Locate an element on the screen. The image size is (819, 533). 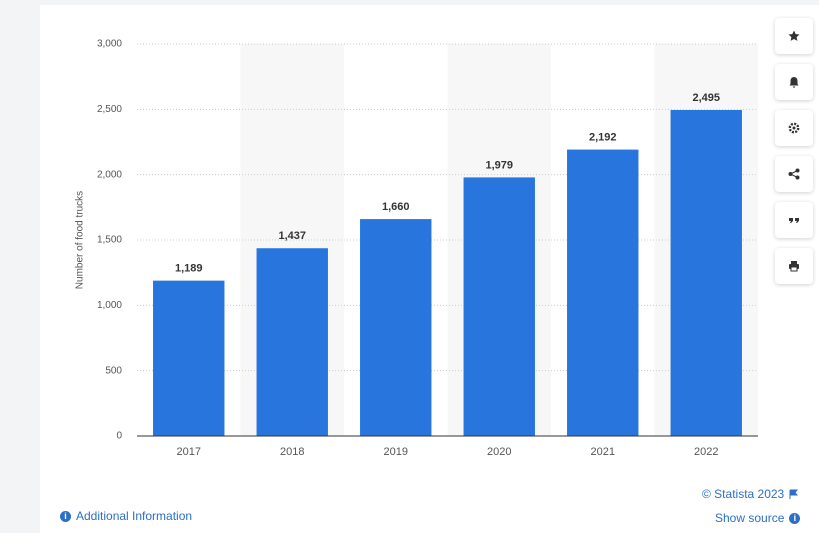
additional-info-text: Additional Information is located at coordinates (134, 516).